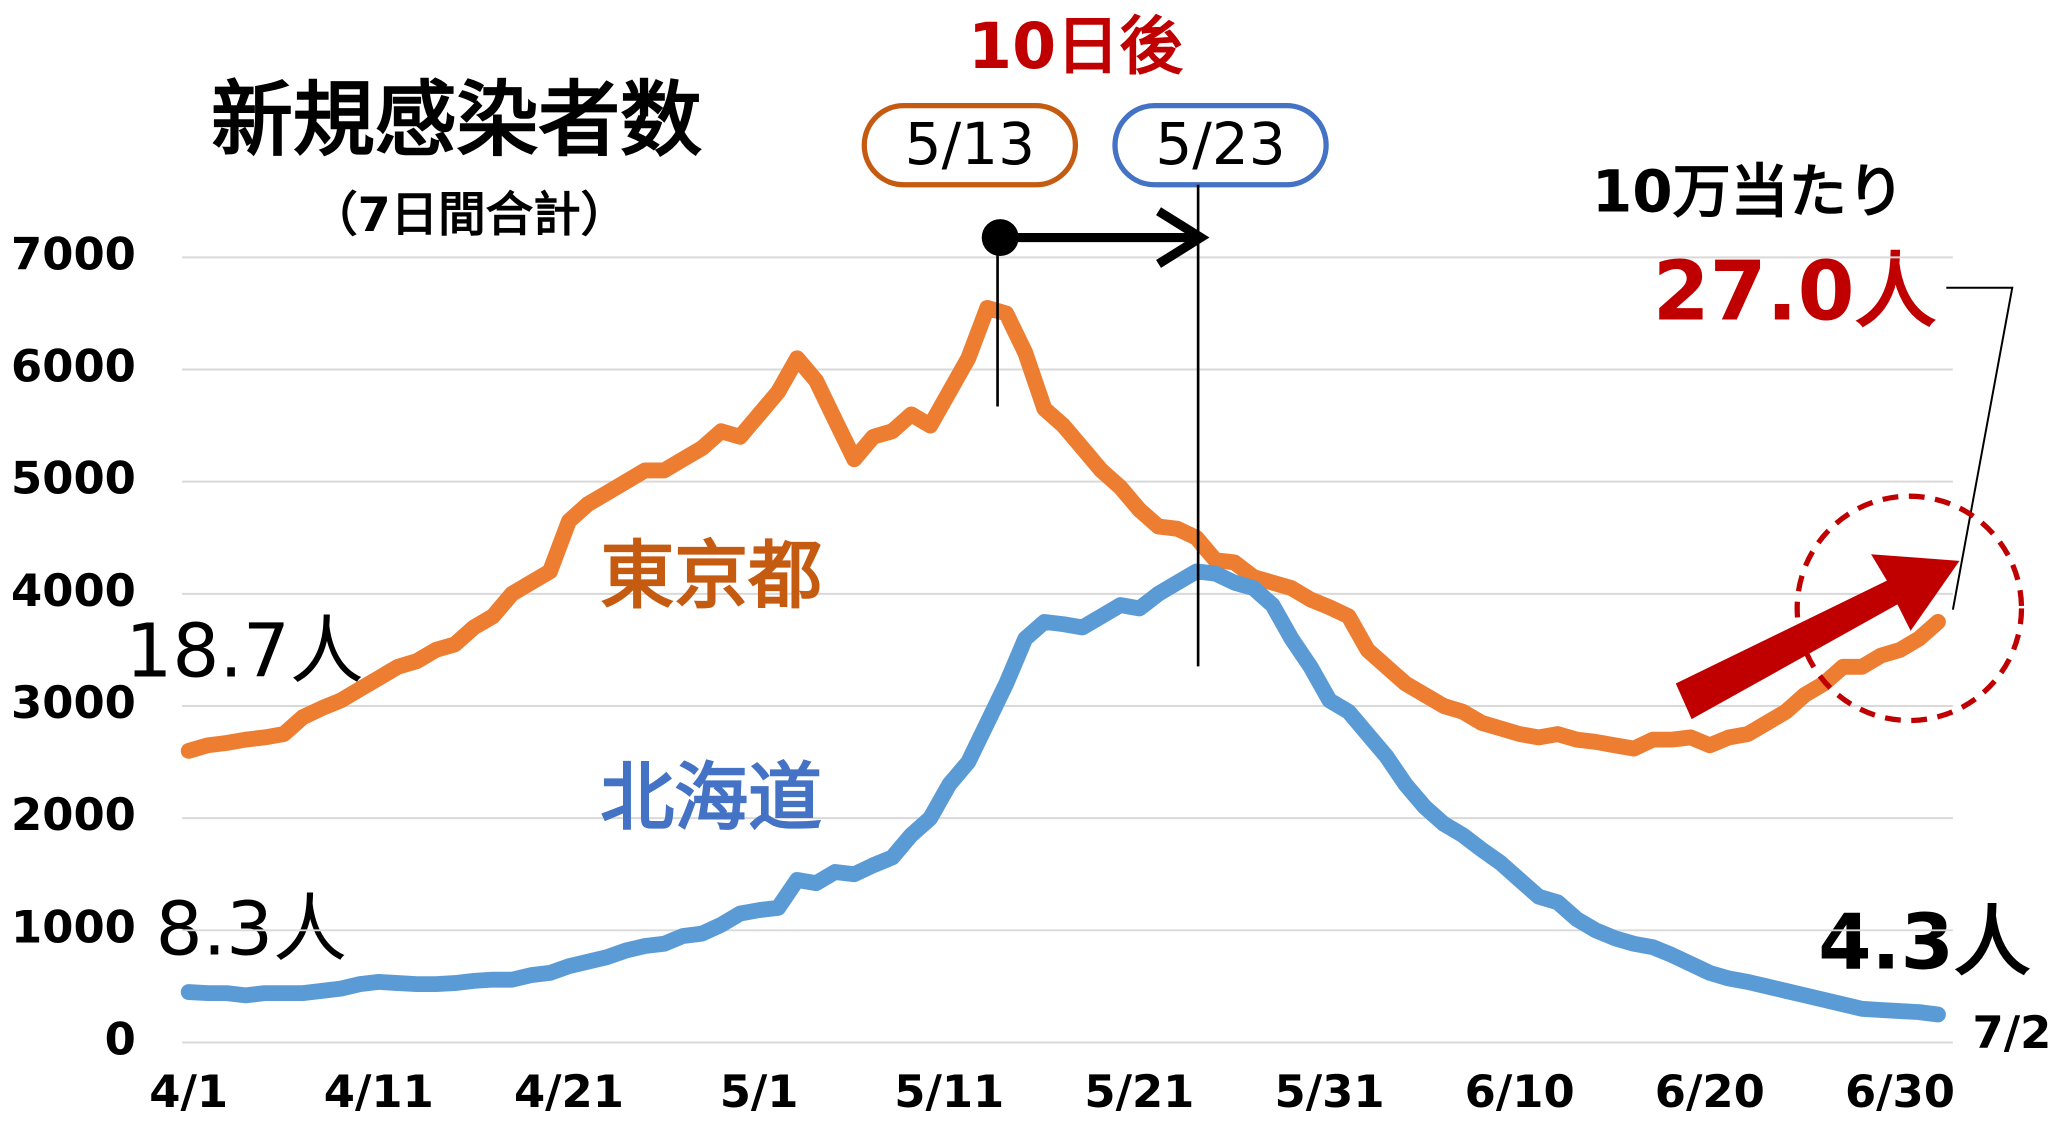 This screenshot has height=1123, width=2069. I want to click on x-tick-label: 7/2, so click(2011, 1032).